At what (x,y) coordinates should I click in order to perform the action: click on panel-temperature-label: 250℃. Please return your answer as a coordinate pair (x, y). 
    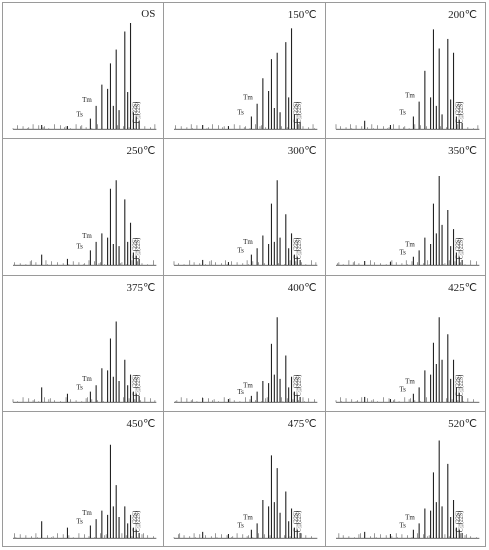
    Looking at the image, I should click on (141, 151).